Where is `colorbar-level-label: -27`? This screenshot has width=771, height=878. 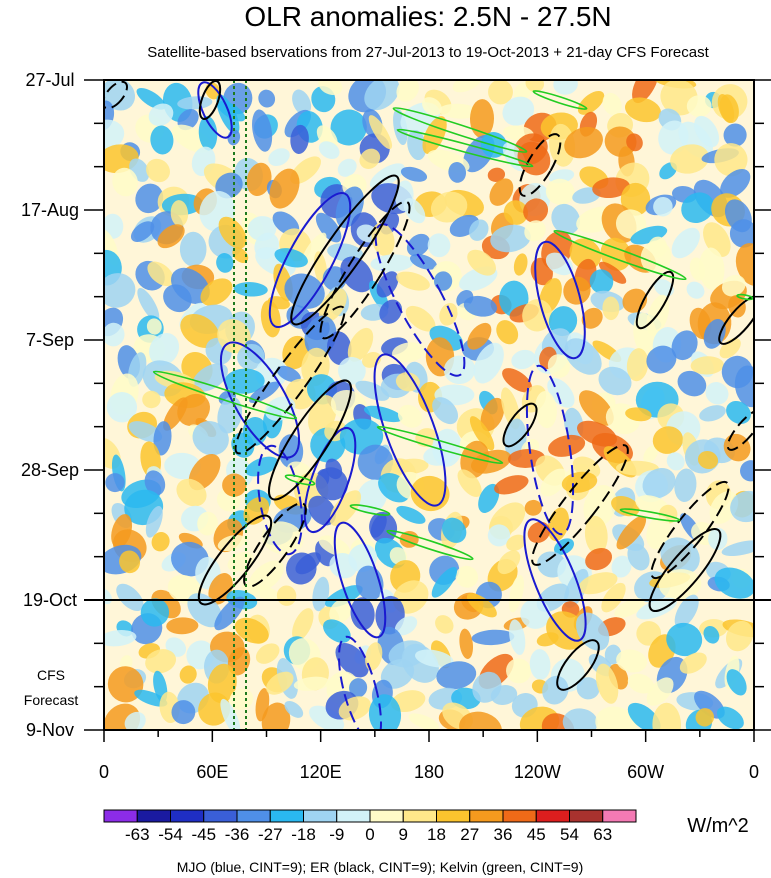
colorbar-level-label: -27 is located at coordinates (270, 834).